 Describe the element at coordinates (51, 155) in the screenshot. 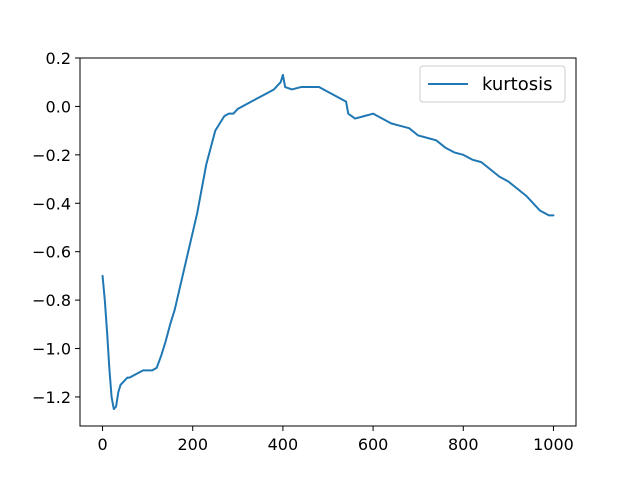

I see `y-tick-label: −0.2` at that location.